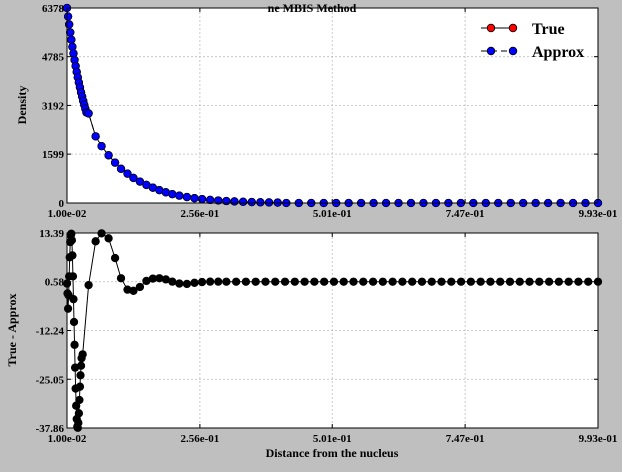 This screenshot has height=472, width=622. What do you see at coordinates (312, 8) in the screenshot?
I see `chart-title: ne MBIS Method` at bounding box center [312, 8].